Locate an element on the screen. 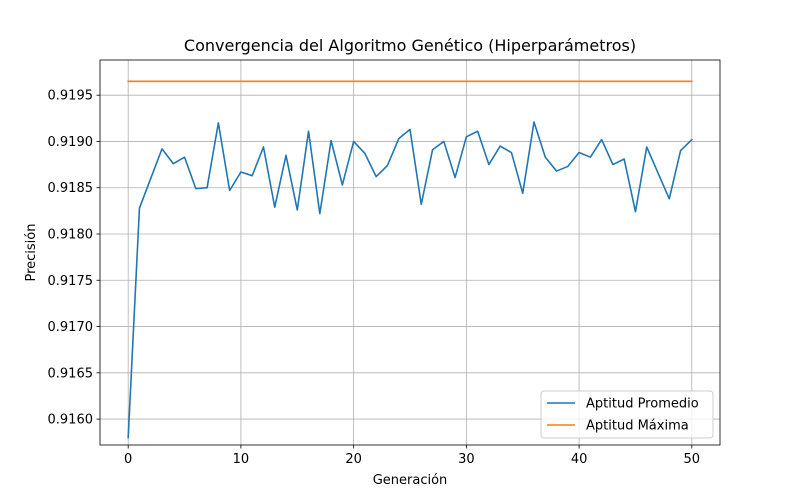 This screenshot has height=500, width=800. legend-box is located at coordinates (627, 414).